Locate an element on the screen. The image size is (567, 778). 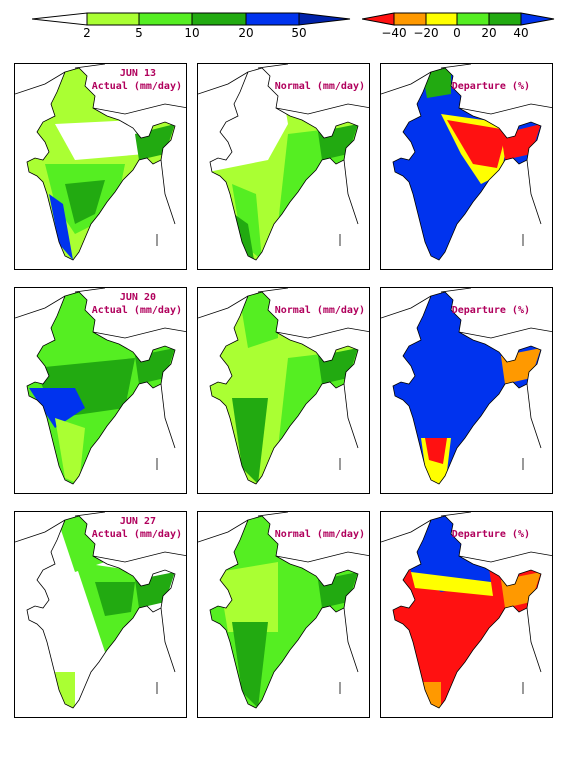
map-normal-jun27 is located at coordinates (283, 610).